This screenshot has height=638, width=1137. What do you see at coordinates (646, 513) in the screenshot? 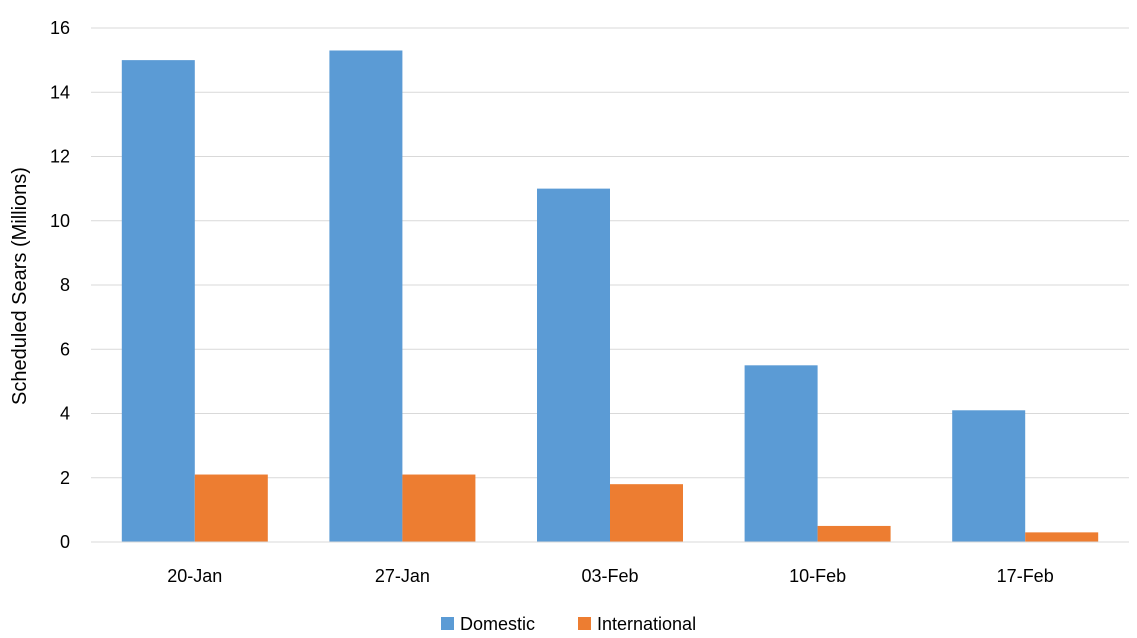
I see `bar-international-03-feb` at bounding box center [646, 513].